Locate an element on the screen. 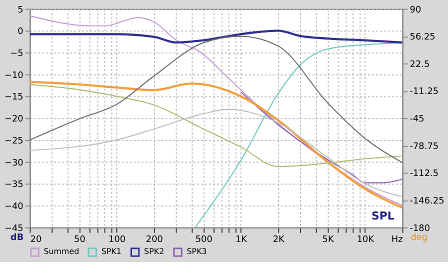 This screenshot has width=448, height=269. y2-tick-label: -78.75 is located at coordinates (424, 147).